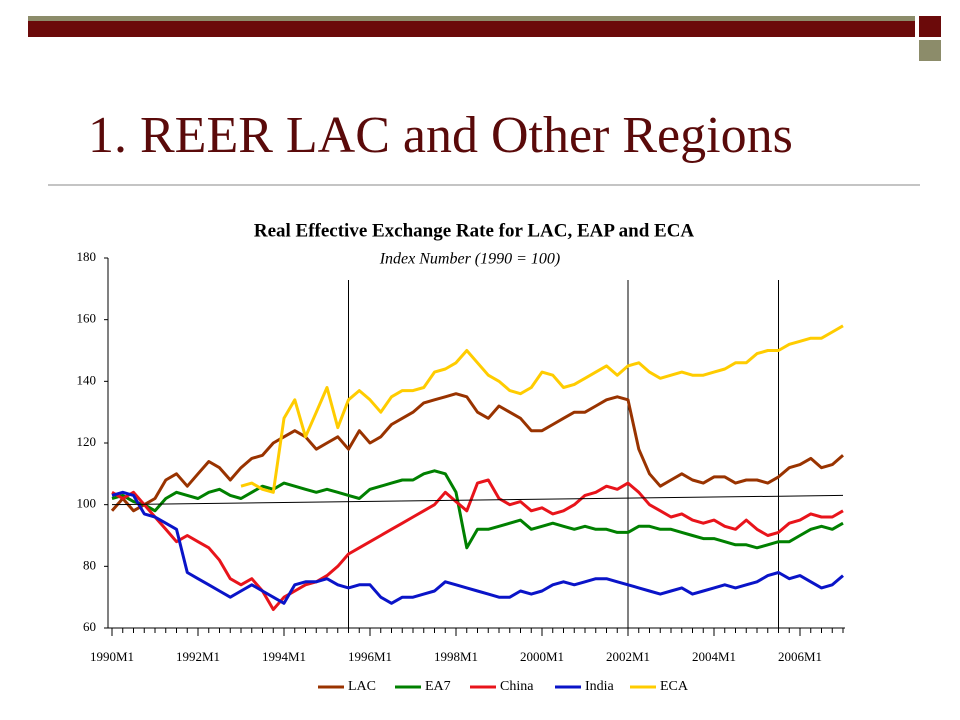 Image resolution: width=960 pixels, height=720 pixels. I want to click on y-tick-label: 180, so click(87, 256).